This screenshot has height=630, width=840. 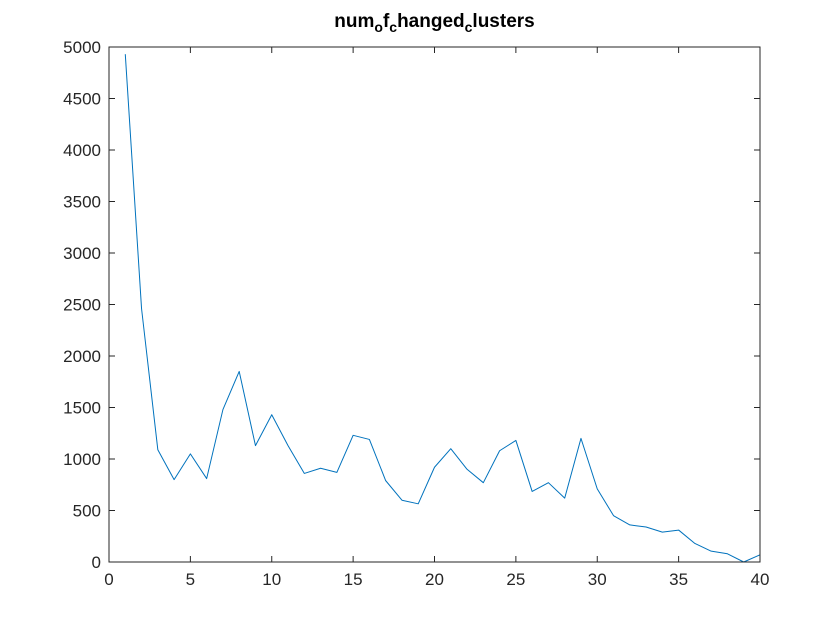 What do you see at coordinates (82, 408) in the screenshot?
I see `y-tick-label: 1500` at bounding box center [82, 408].